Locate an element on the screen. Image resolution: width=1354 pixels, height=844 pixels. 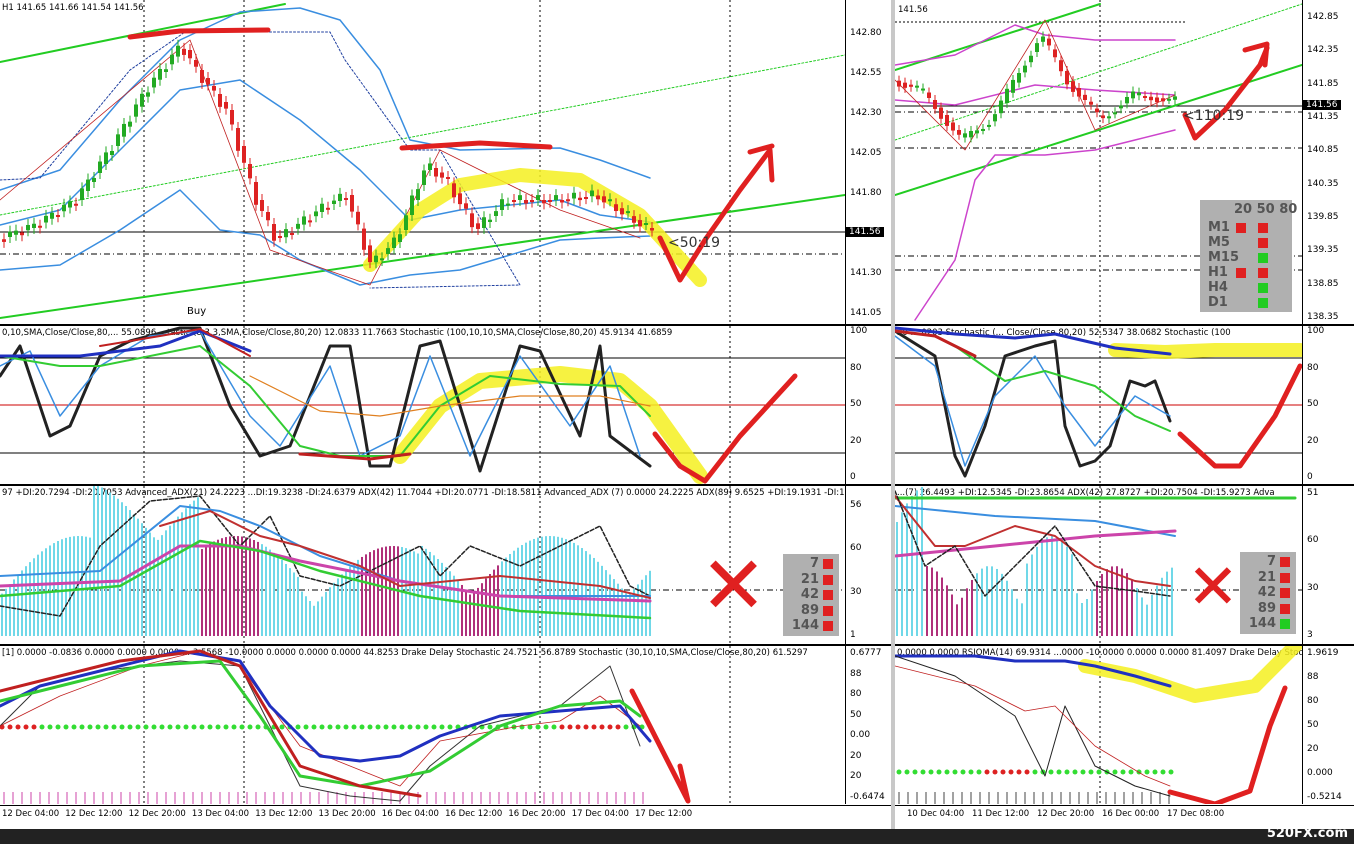
axis-tick: 141.85 is located at coordinates (1323, 83).